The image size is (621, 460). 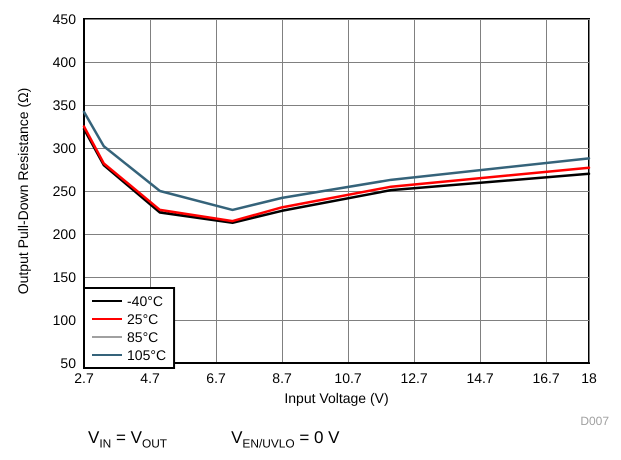 What do you see at coordinates (23, 191) in the screenshot?
I see `y-axis-title: Output Pull-Down Resistance (Ω)` at bounding box center [23, 191].